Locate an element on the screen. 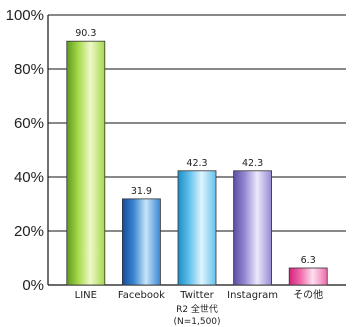 The height and width of the screenshot is (327, 356). note-line: R2 全世代 is located at coordinates (197, 309).